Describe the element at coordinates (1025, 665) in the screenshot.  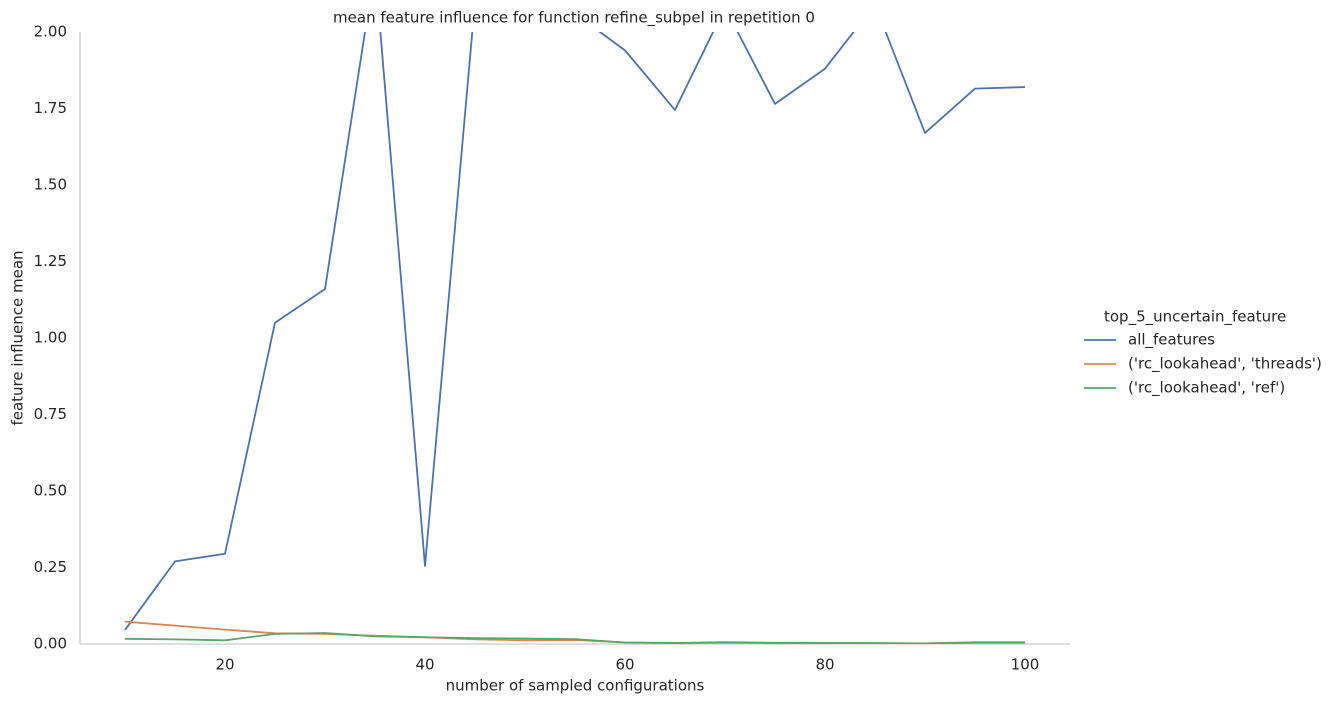
I see `x-tick-label: 100` at that location.